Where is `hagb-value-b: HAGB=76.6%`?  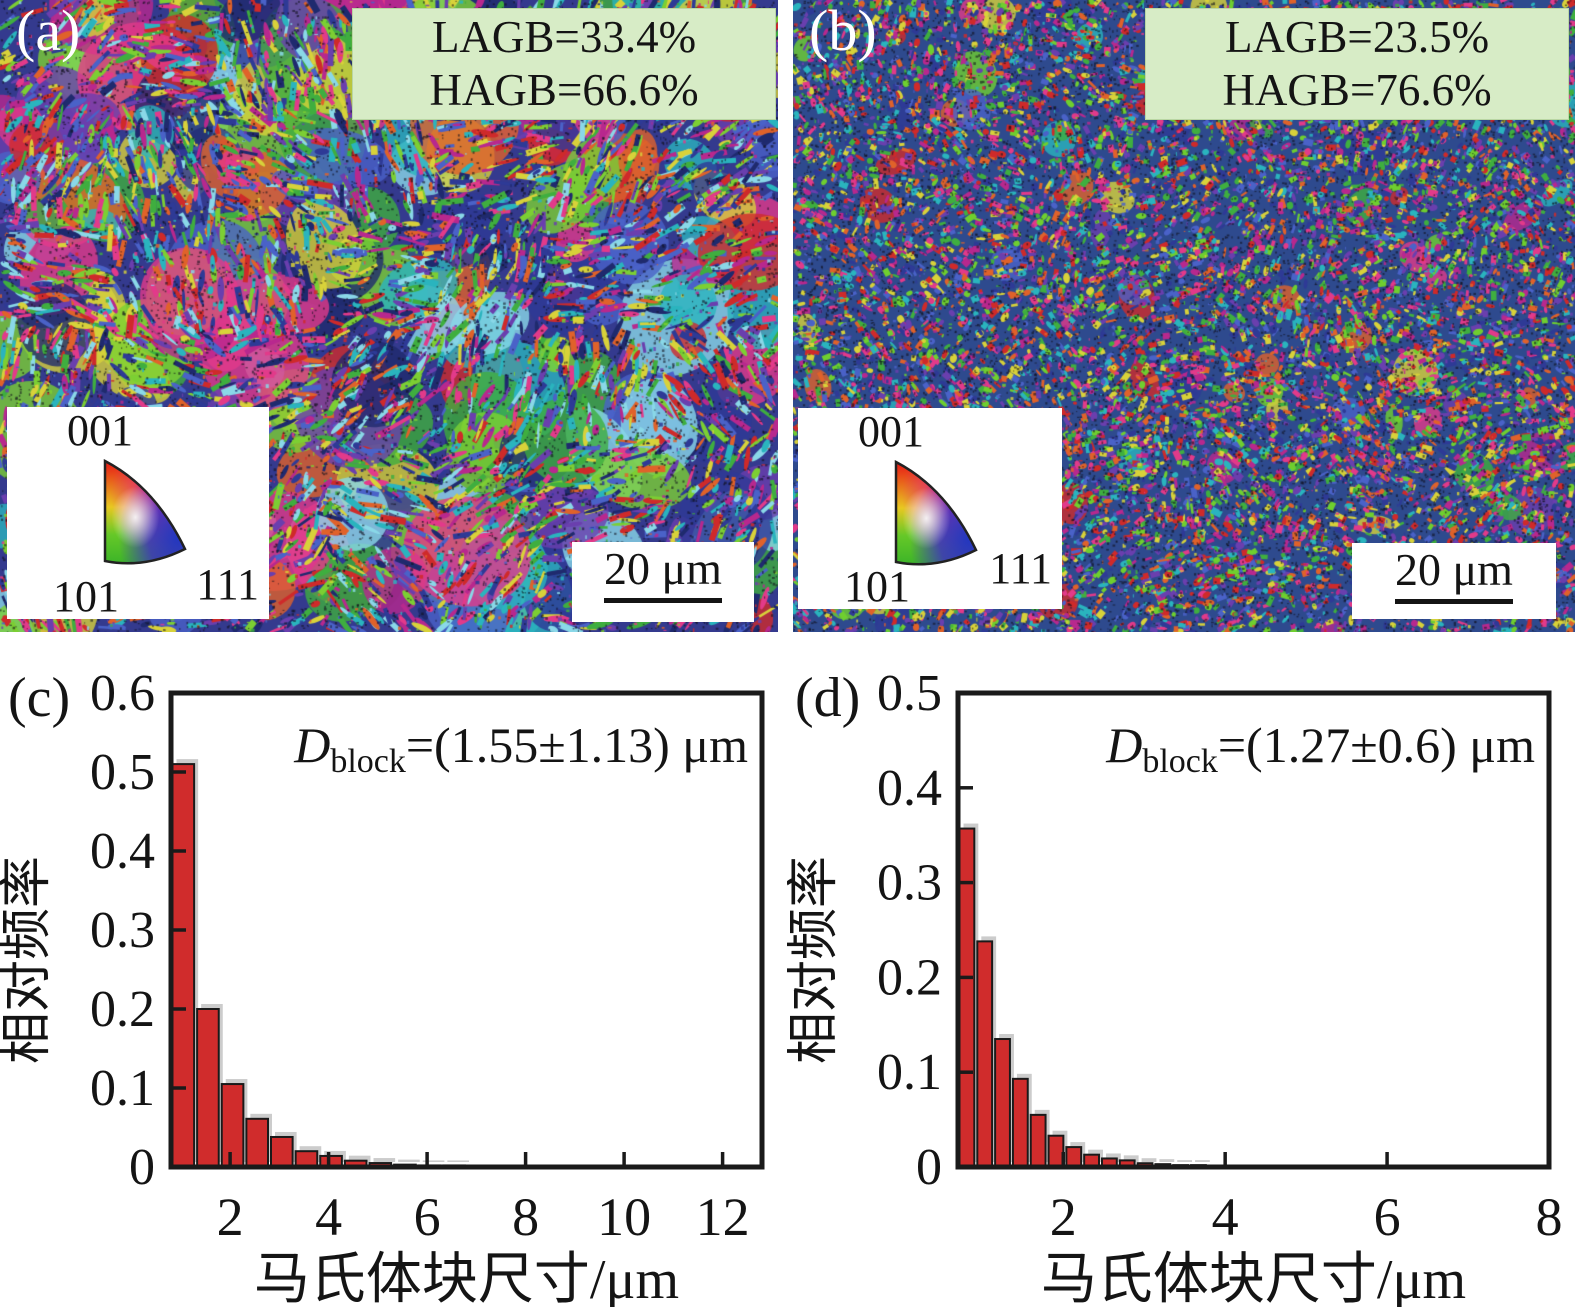
hagb-value-b: HAGB=76.6% is located at coordinates (1357, 90).